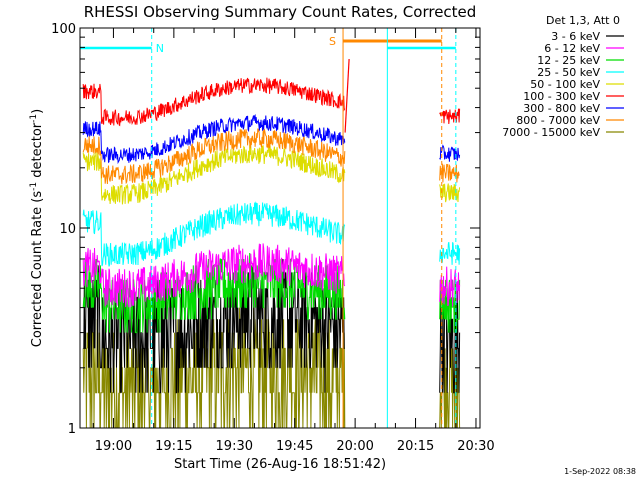  I want to click on legend-label: 100 - 300 keV, so click(561, 96).